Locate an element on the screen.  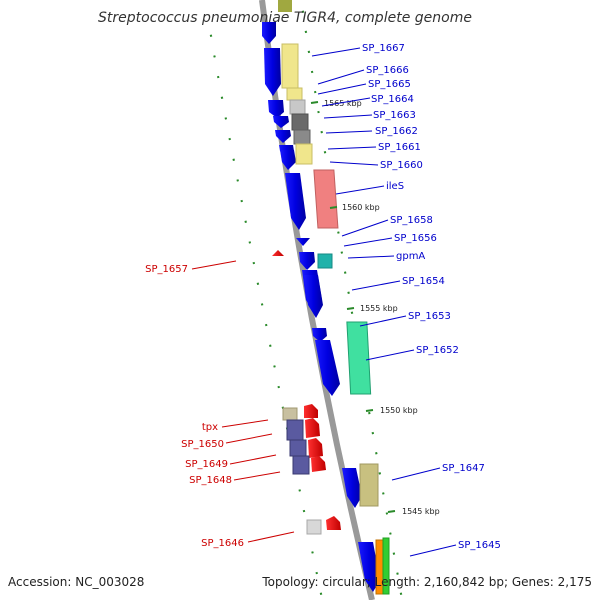
label-sp1665: SP_1665 is located at coordinates (389, 84).